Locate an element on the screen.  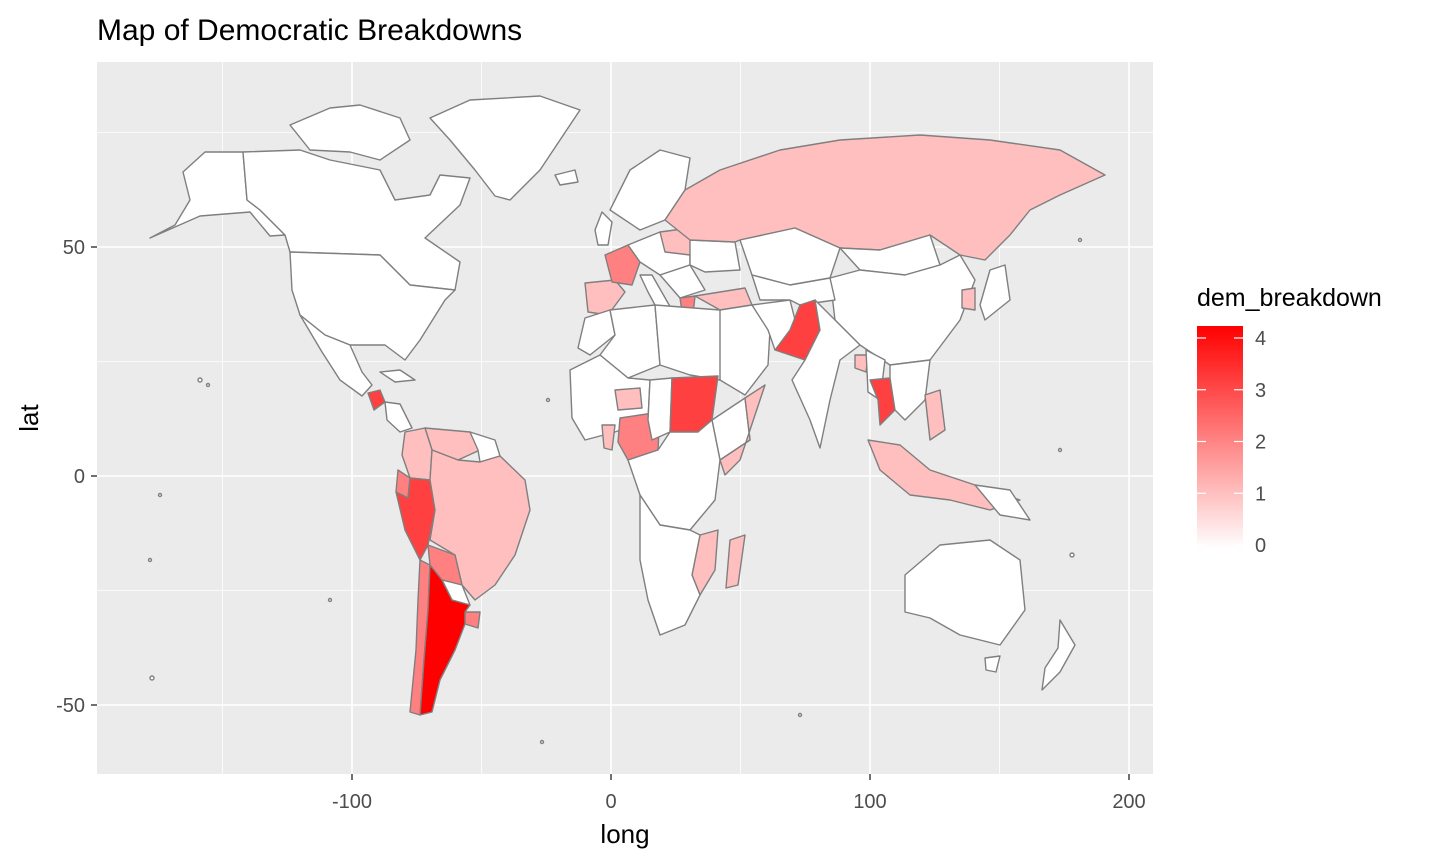
legend: dem_breakdown 0 1 2 3 4 is located at coordinates (1289, 420).